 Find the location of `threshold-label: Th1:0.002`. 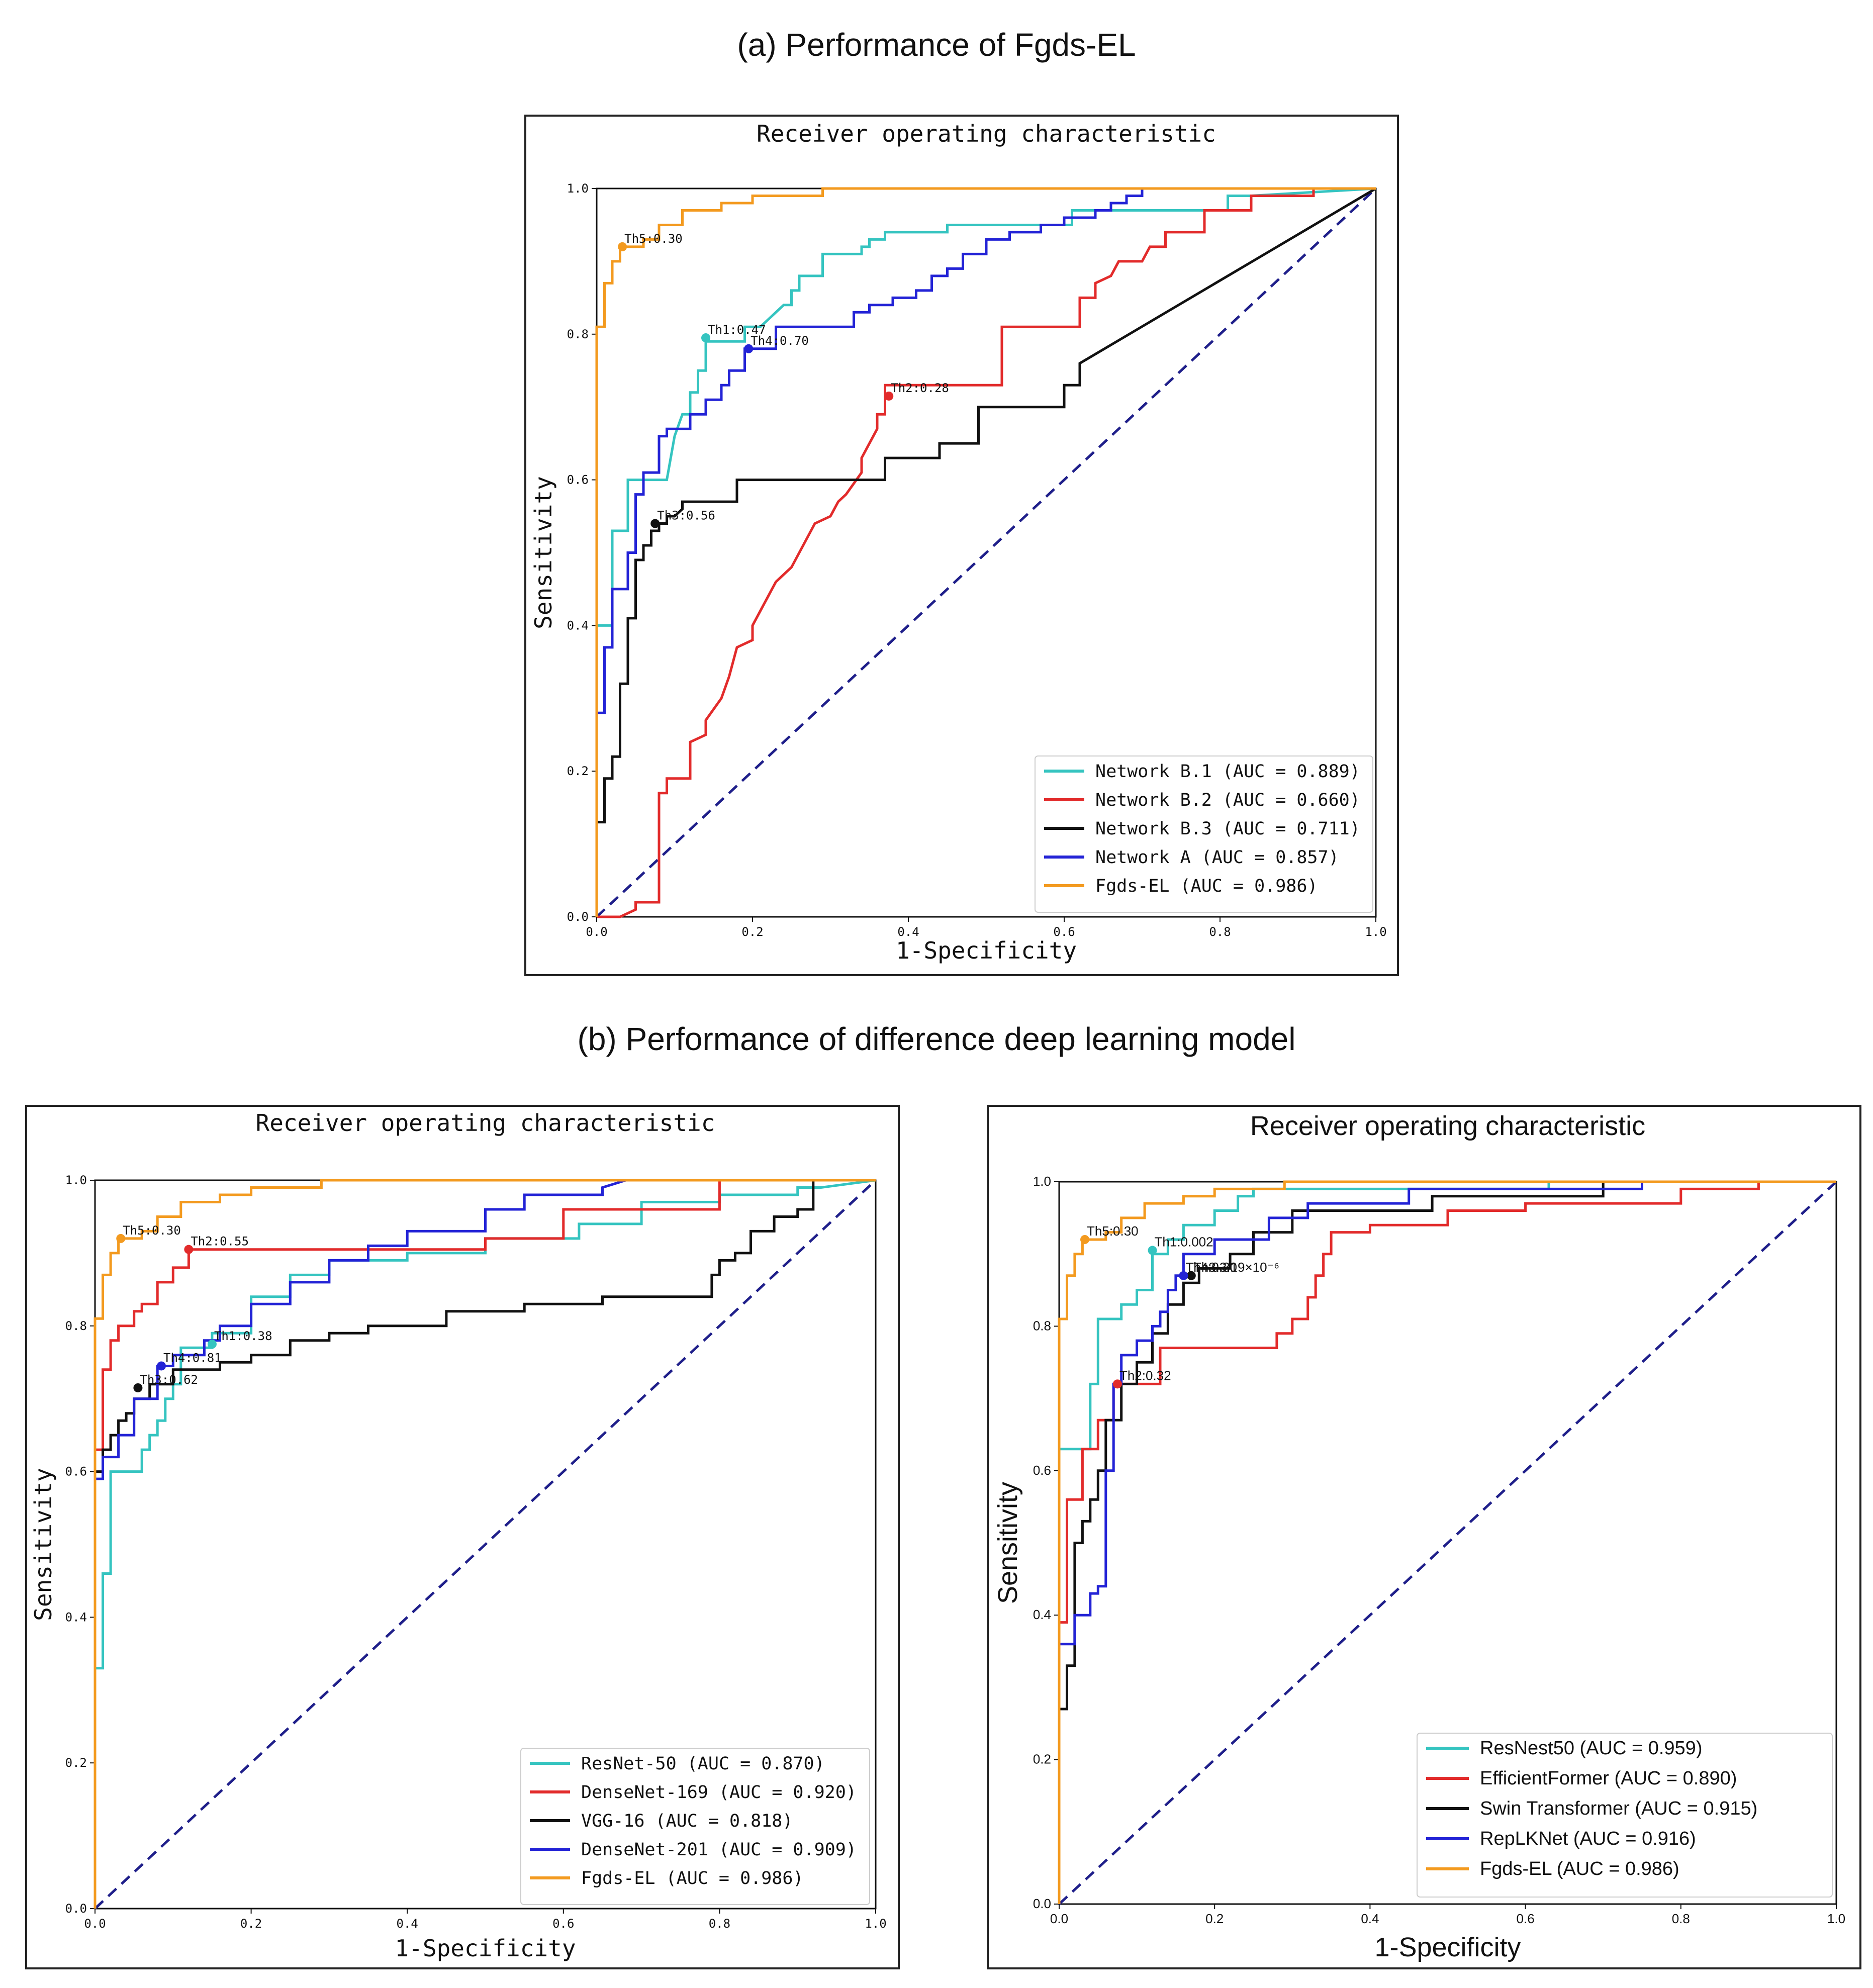

threshold-label: Th1:0.002 is located at coordinates (1184, 1243).